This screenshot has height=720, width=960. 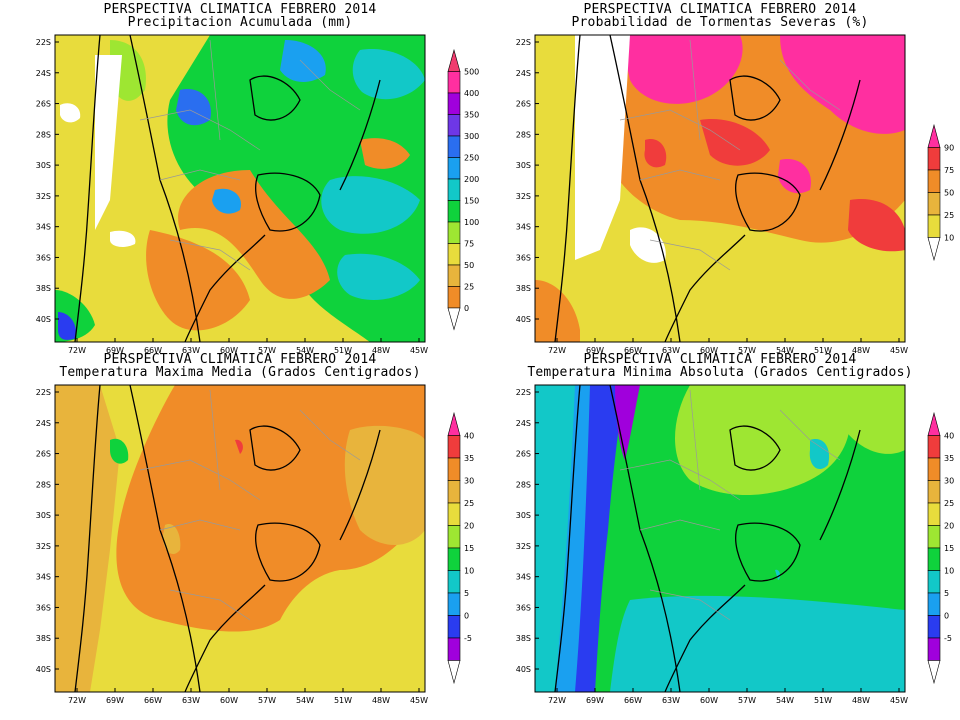 What do you see at coordinates (949, 548) in the screenshot?
I see `colorbar-label: 15` at bounding box center [949, 548].